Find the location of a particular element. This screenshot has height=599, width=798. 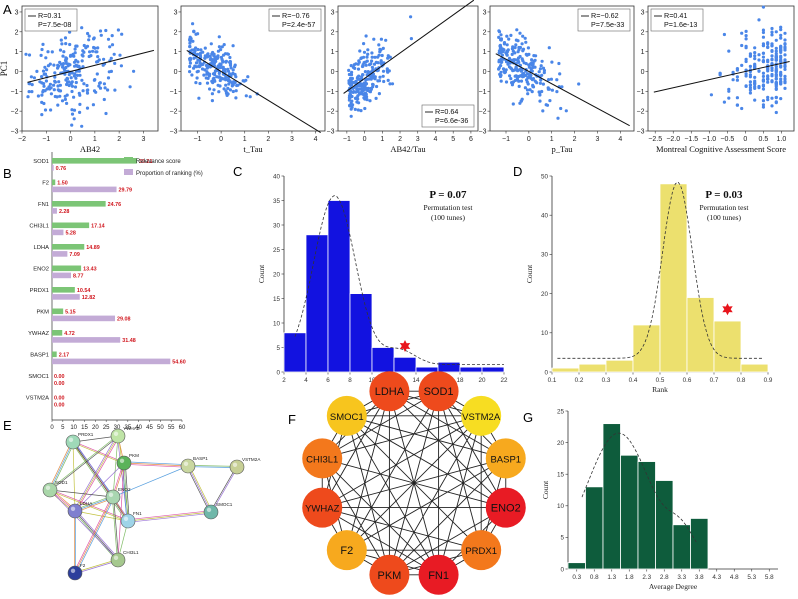

x-tick-label: −1 is located at coordinates (198, 139).